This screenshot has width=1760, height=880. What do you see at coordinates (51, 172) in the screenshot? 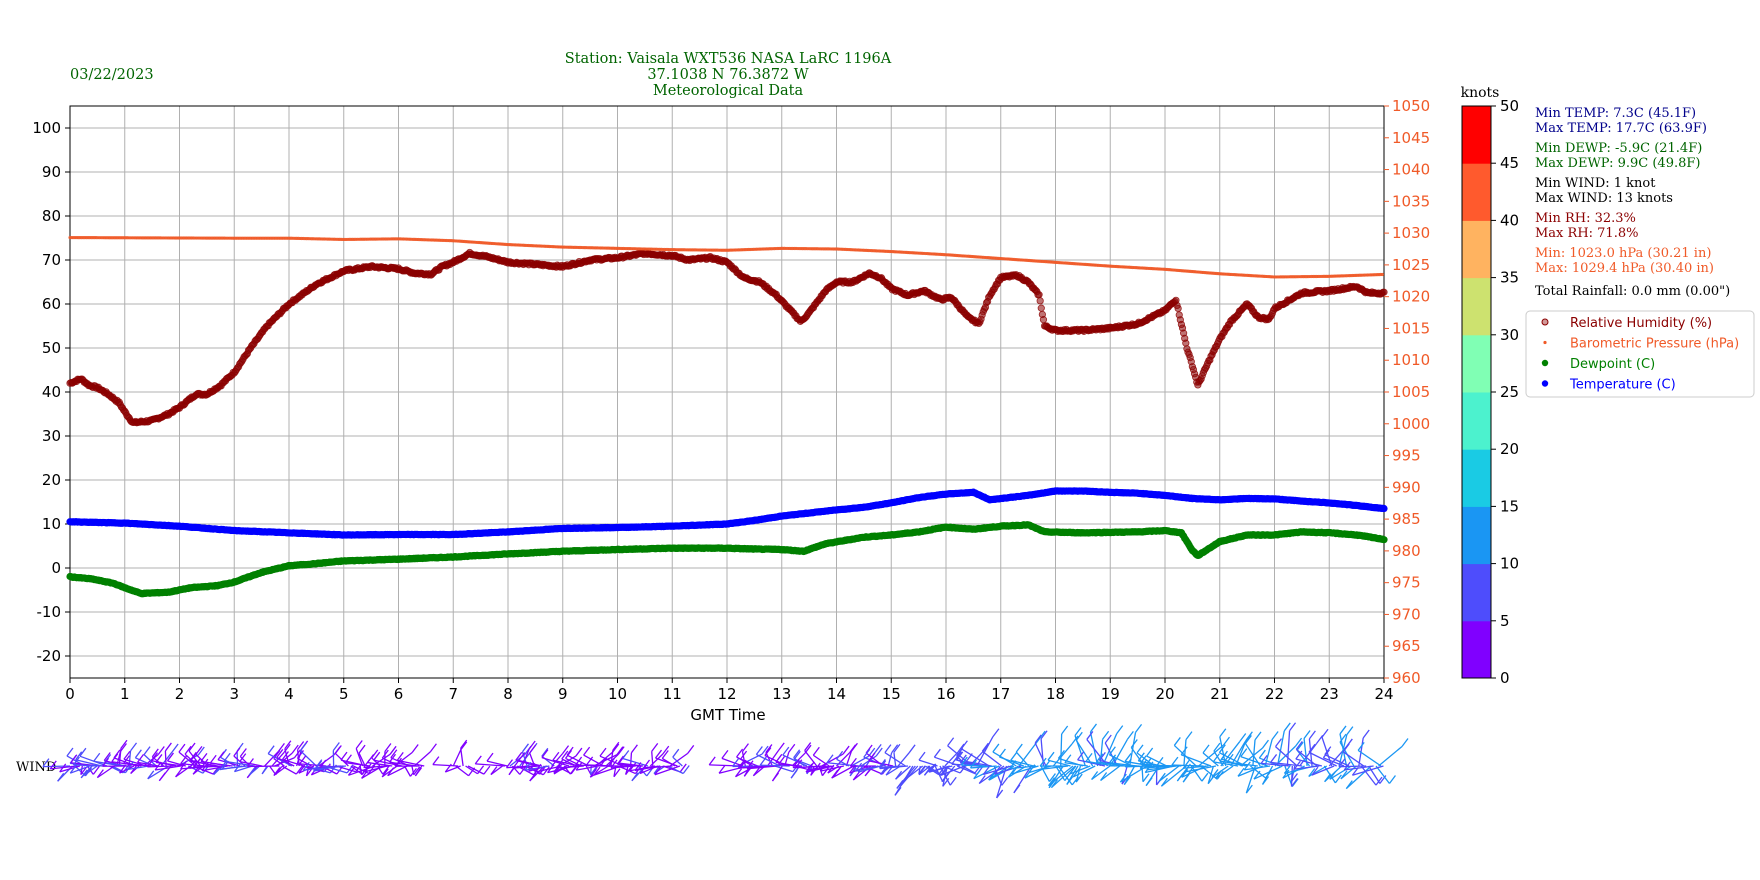
I see `y-left-tick-label: 90` at bounding box center [51, 172].